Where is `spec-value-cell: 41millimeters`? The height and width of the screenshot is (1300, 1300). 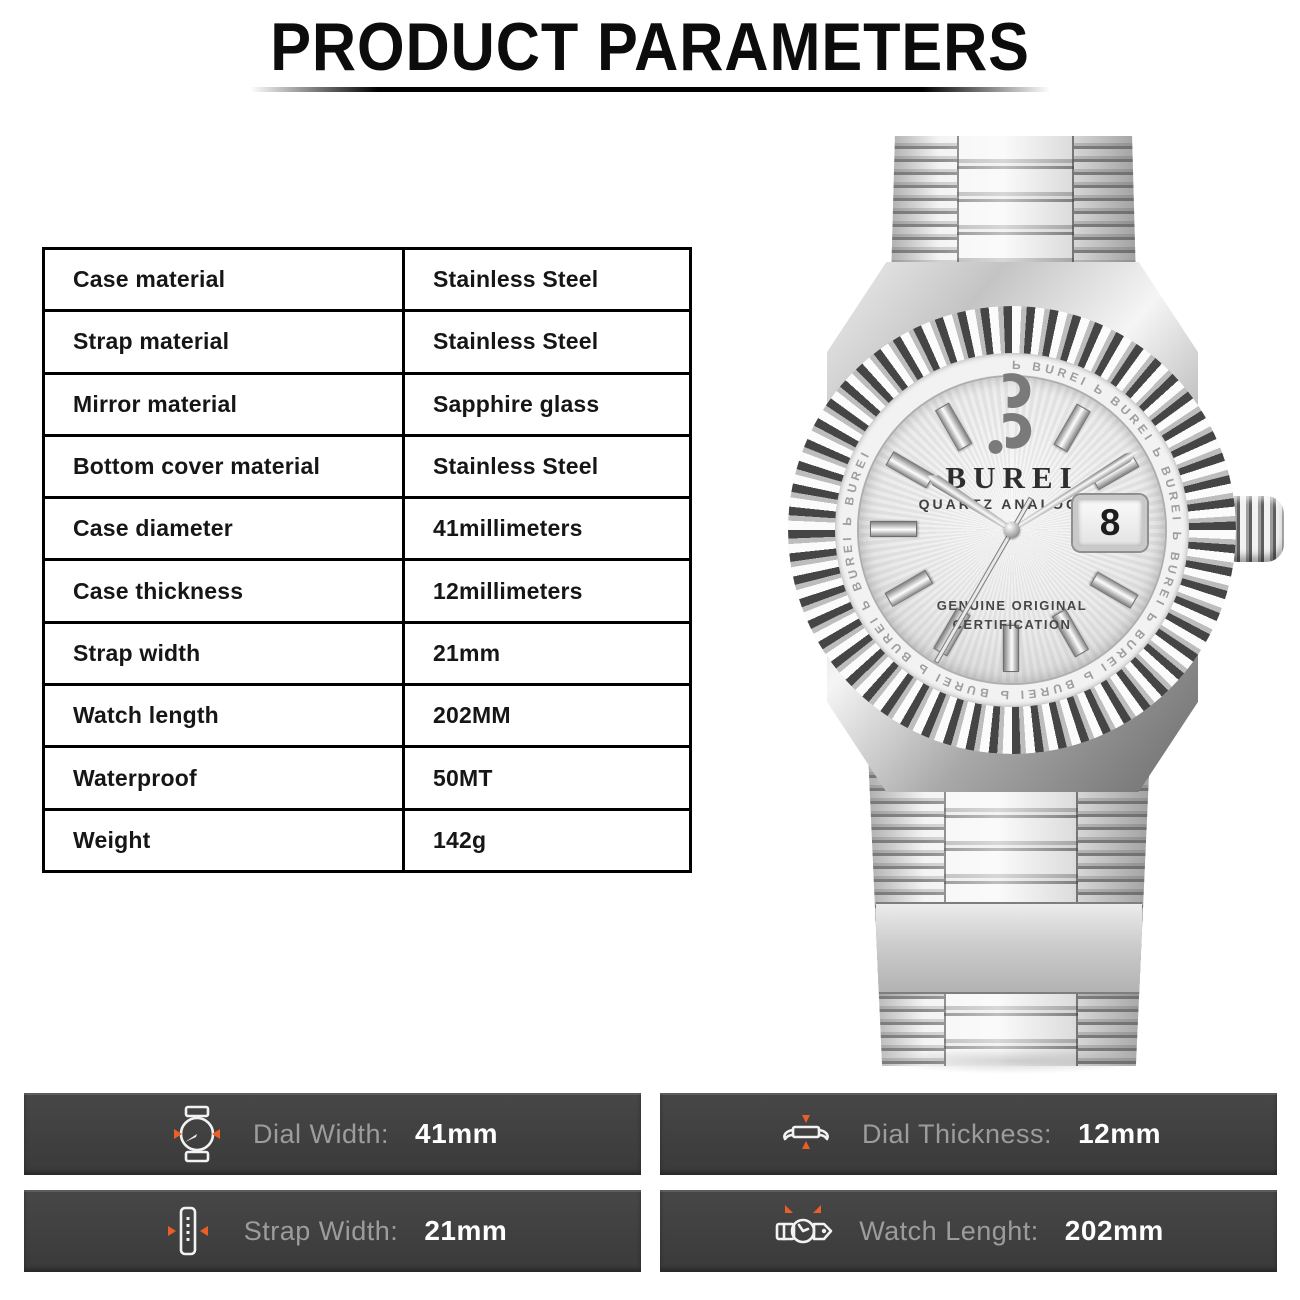
spec-value-cell: 41millimeters is located at coordinates (547, 529).